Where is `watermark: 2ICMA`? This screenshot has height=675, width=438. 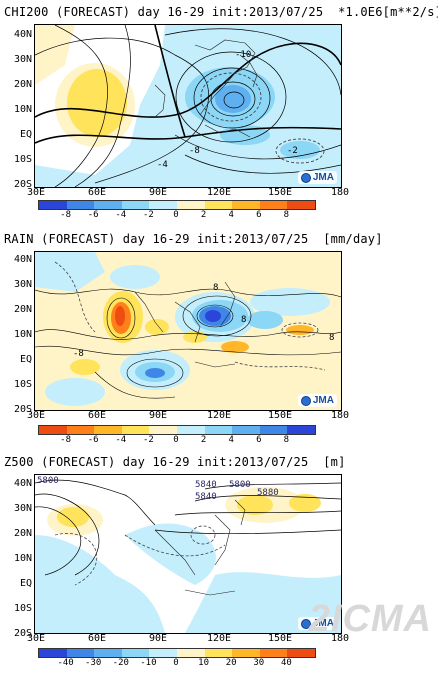 watermark: 2ICMA is located at coordinates (370, 619).